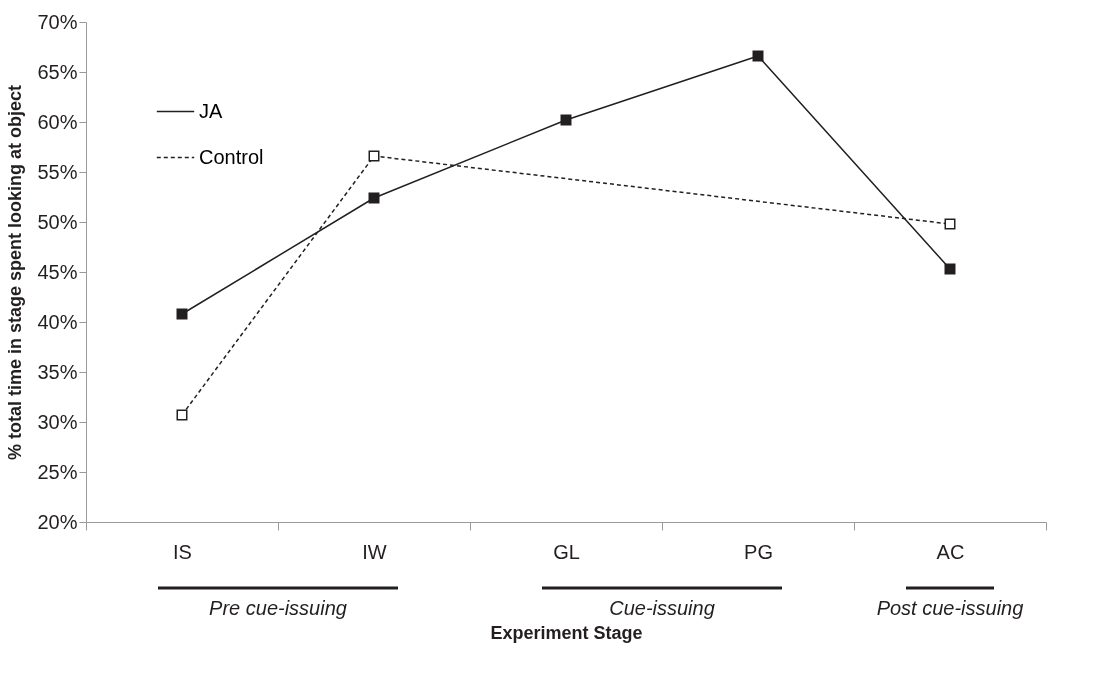 Image resolution: width=1096 pixels, height=674 pixels. Describe the element at coordinates (662, 608) in the screenshot. I see `text: Cue-issuing` at that location.